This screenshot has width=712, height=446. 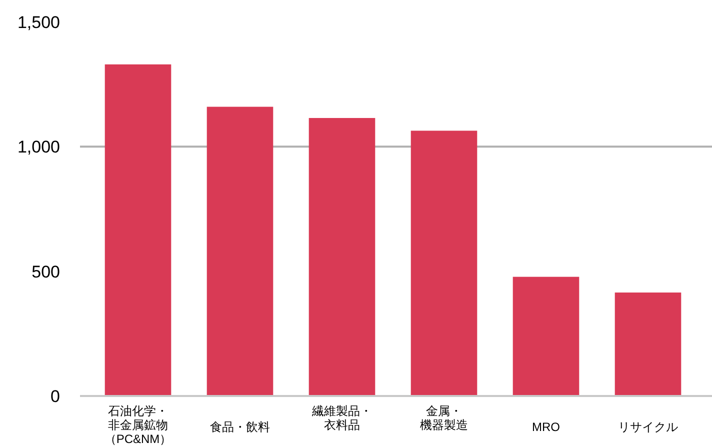 What do you see at coordinates (341, 418) in the screenshot?
I see `x-tick-label: 繊維製品・衣料品` at bounding box center [341, 418].